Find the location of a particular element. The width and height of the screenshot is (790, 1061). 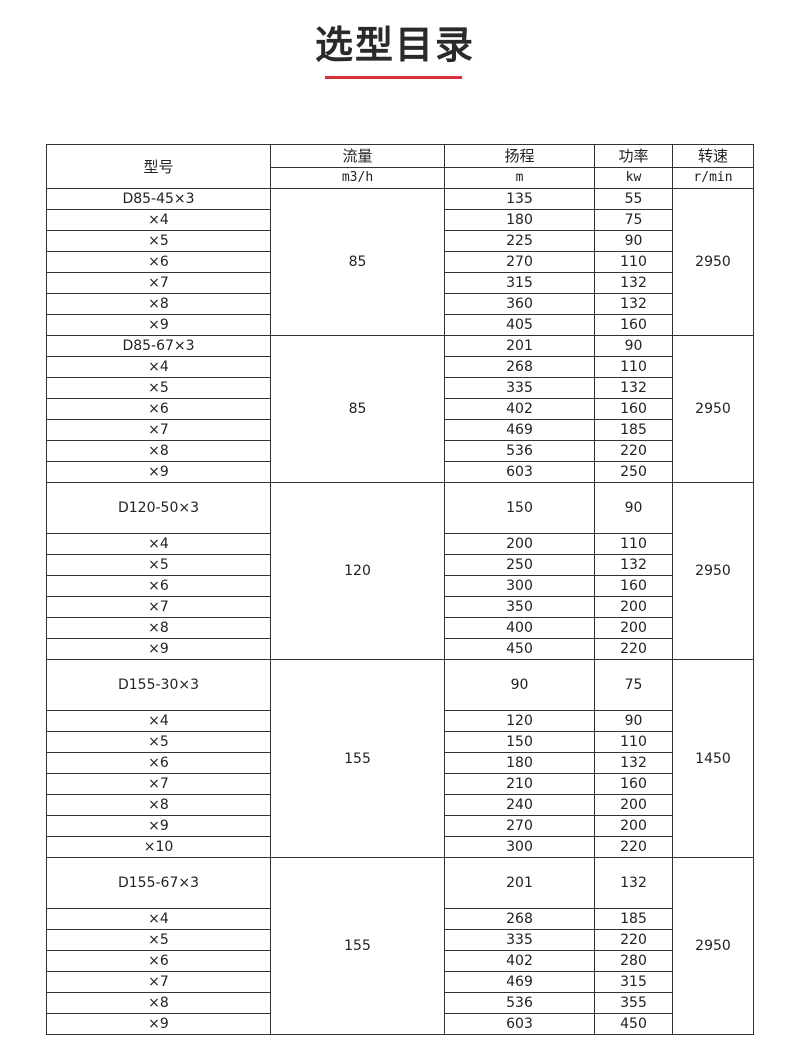

head-cell: 469 is located at coordinates (519, 982).